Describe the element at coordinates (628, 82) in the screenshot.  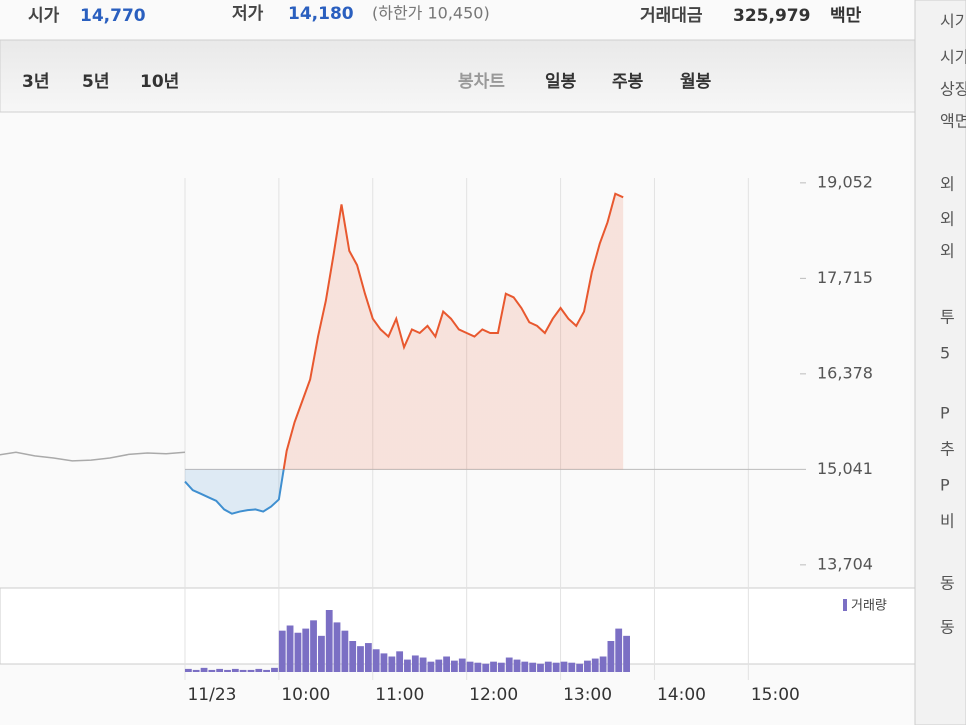
I see `view-tab: 주봉` at that location.